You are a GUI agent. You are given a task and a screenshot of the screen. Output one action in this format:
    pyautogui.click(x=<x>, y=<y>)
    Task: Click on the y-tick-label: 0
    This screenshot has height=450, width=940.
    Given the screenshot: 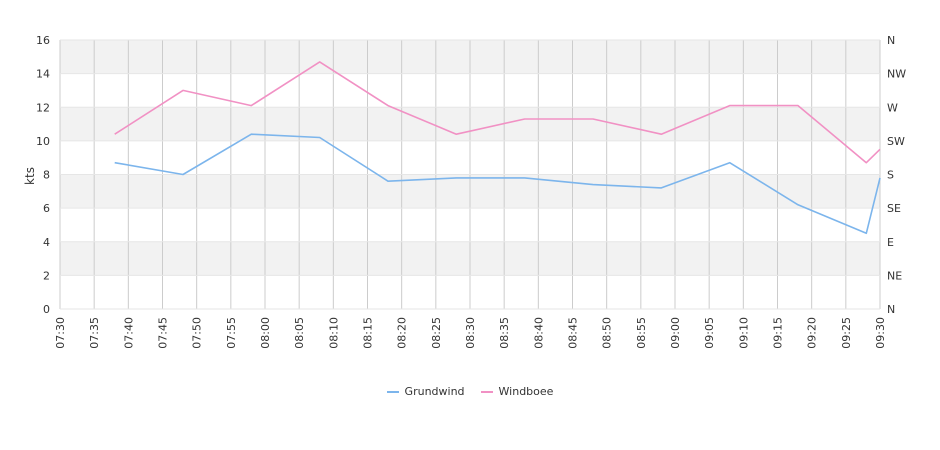 What is the action you would take?
    pyautogui.click(x=46, y=309)
    